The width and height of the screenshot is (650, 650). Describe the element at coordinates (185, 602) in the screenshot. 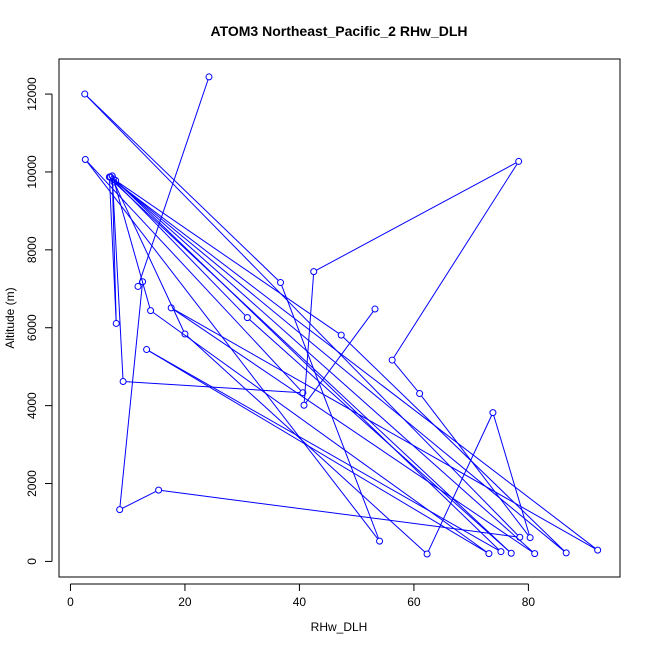

I see `x-tick-label: 20` at that location.